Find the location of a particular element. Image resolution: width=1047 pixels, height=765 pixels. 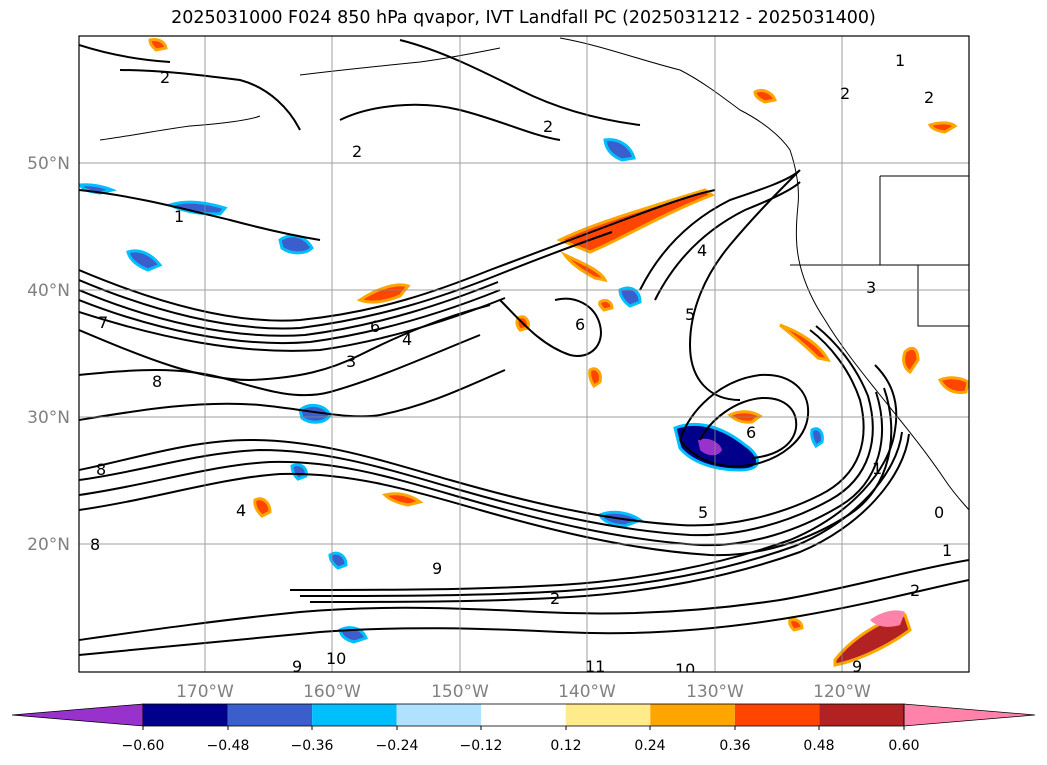

colorbar-tick-label: −0.36 is located at coordinates (312, 746).